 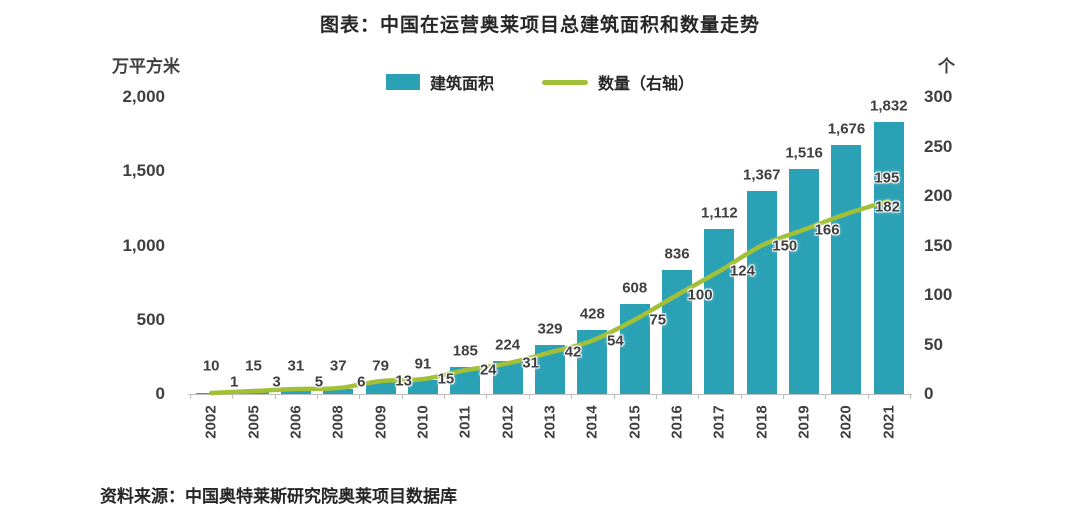 I want to click on left-axis-unit-label: 万平方米, so click(x=146, y=66).